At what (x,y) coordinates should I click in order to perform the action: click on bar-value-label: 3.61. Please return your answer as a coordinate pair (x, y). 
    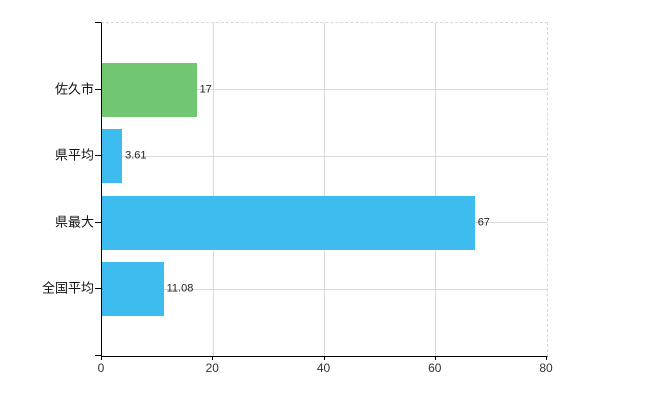
    Looking at the image, I should click on (136, 155).